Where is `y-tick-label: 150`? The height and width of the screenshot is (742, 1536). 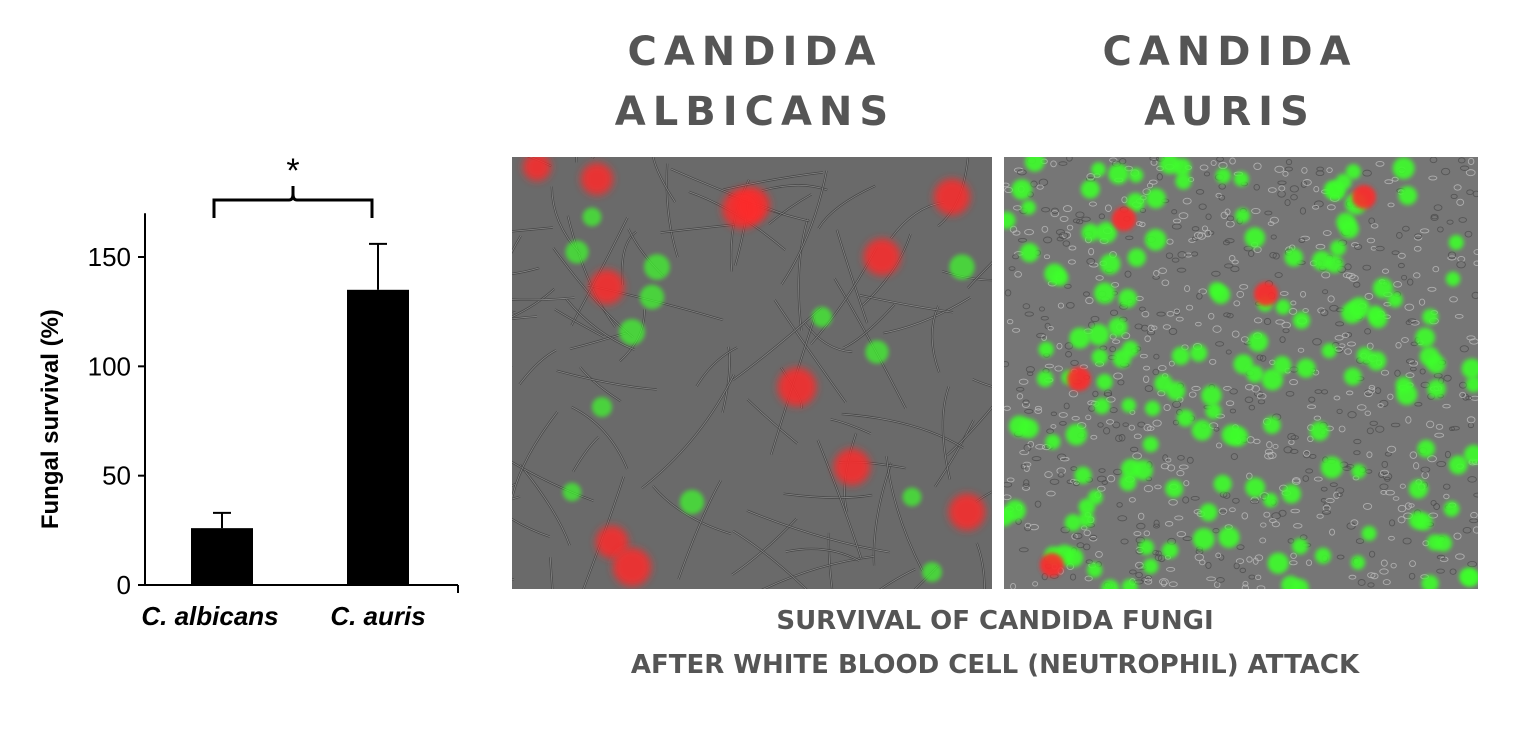
y-tick-label: 150 is located at coordinates (109, 257).